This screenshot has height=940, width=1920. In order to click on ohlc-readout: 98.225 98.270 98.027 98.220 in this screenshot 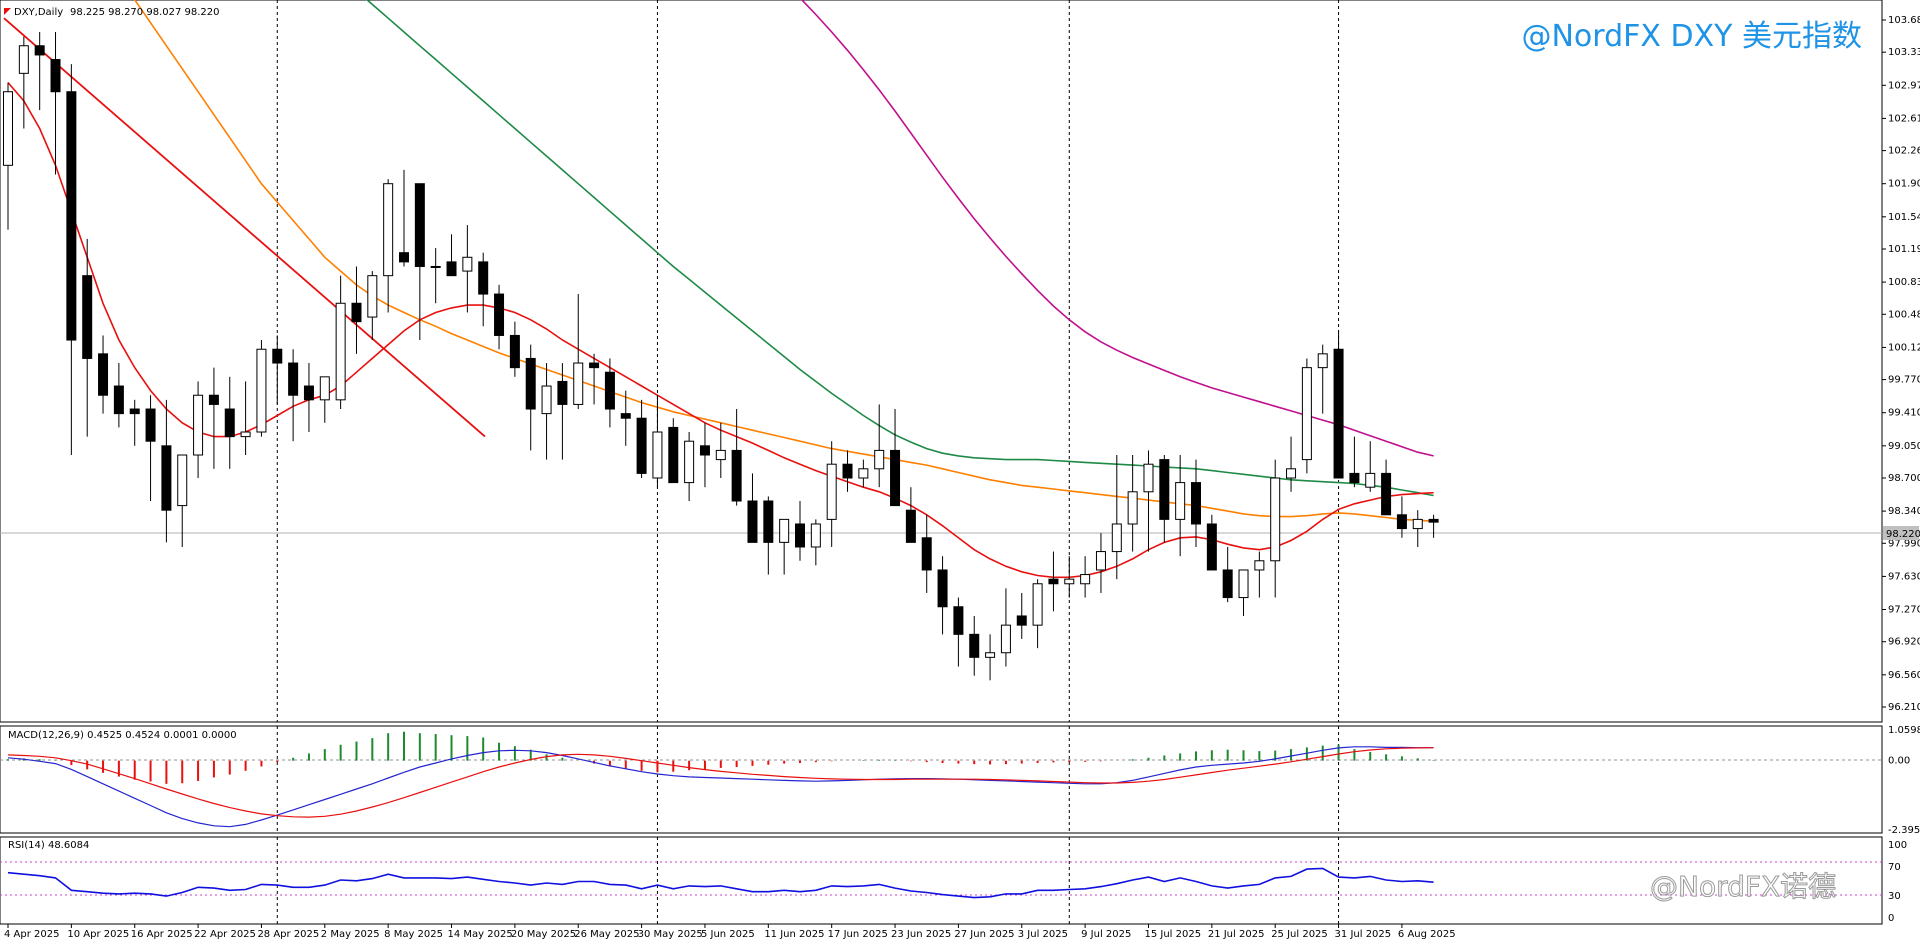, I will do `click(145, 12)`.